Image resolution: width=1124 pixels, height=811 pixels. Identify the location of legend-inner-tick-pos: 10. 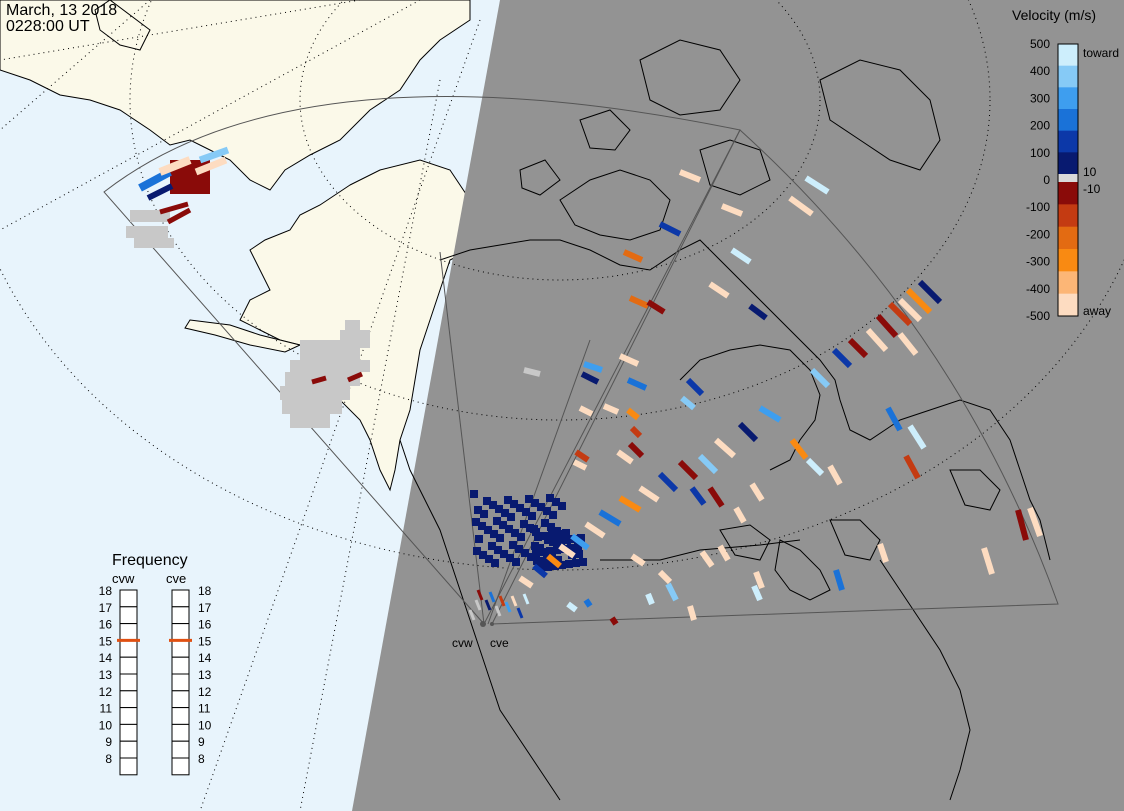
(1090, 172).